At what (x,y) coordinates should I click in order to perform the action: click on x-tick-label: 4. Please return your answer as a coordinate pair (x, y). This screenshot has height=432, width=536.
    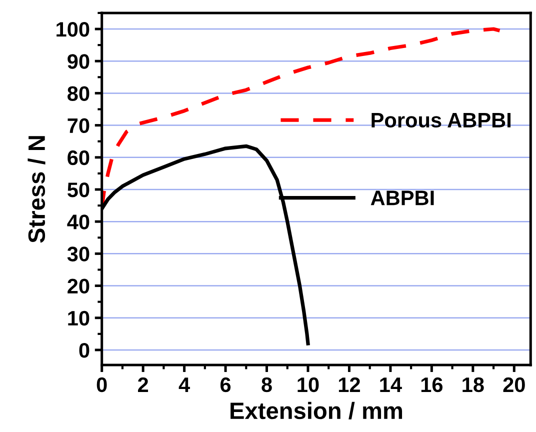
    Looking at the image, I should click on (184, 385).